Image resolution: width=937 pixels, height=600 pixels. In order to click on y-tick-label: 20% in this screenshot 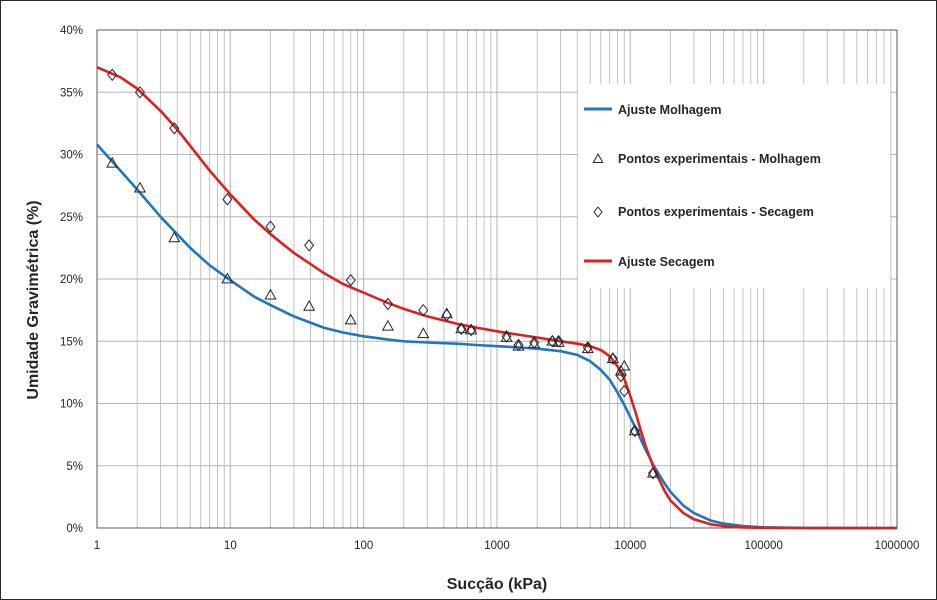, I will do `click(71, 280)`.